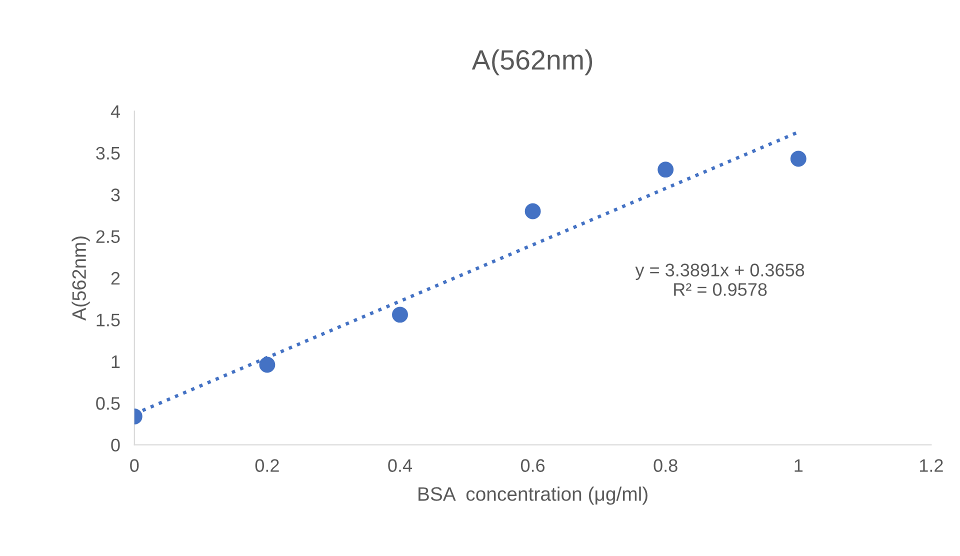 The width and height of the screenshot is (960, 556). I want to click on y-tick-label: 0, so click(115, 445).